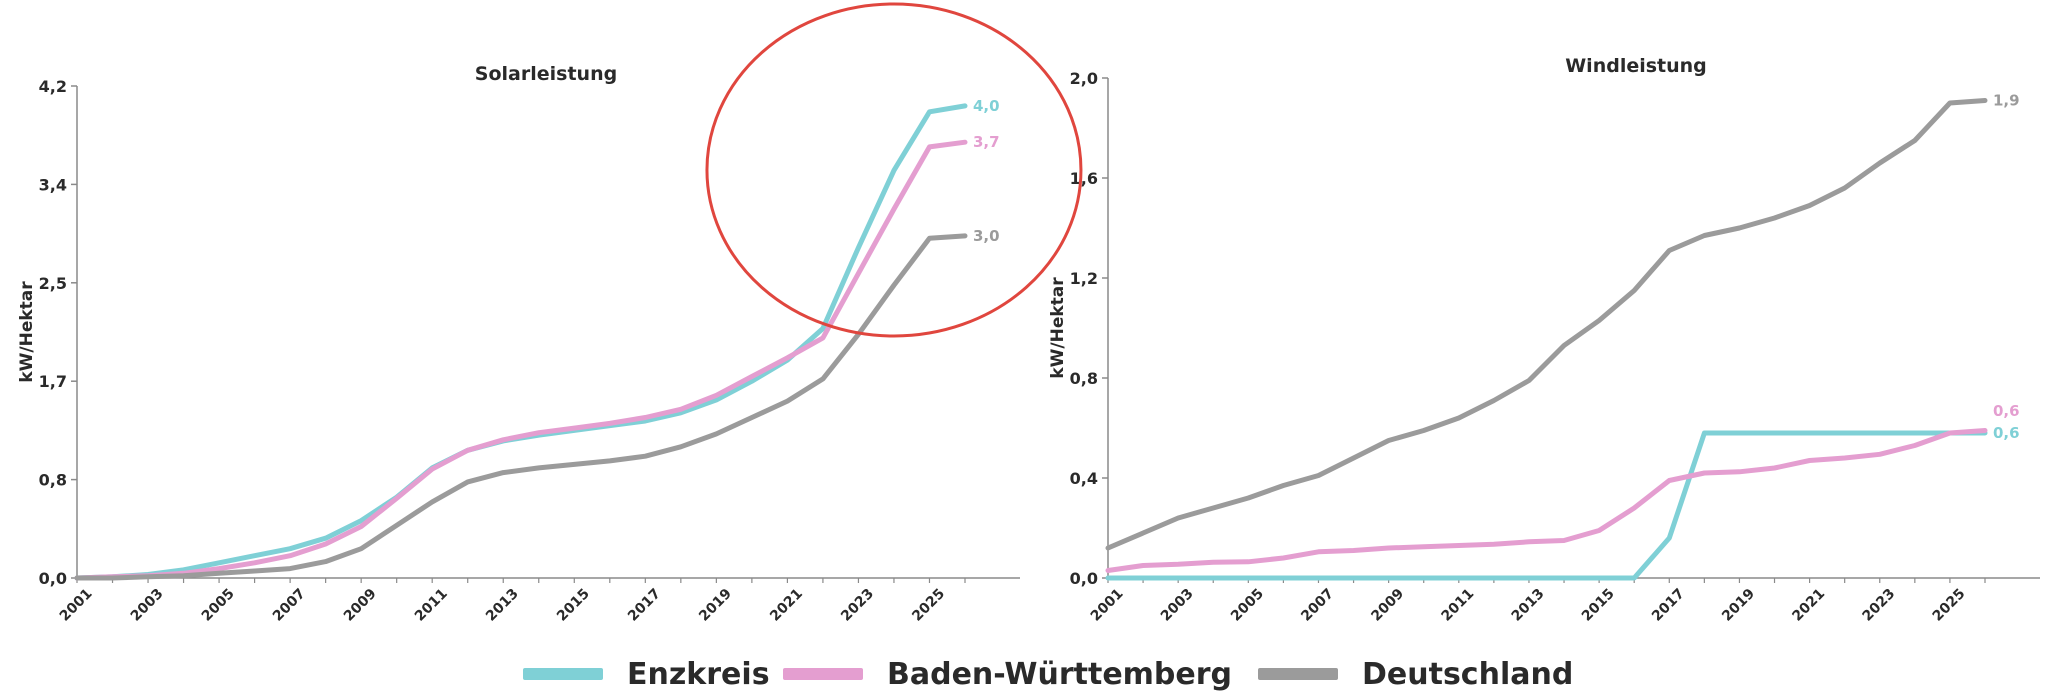 This screenshot has width=2048, height=694. I want to click on data-label-end-enzkreis: 0,6, so click(2006, 433).